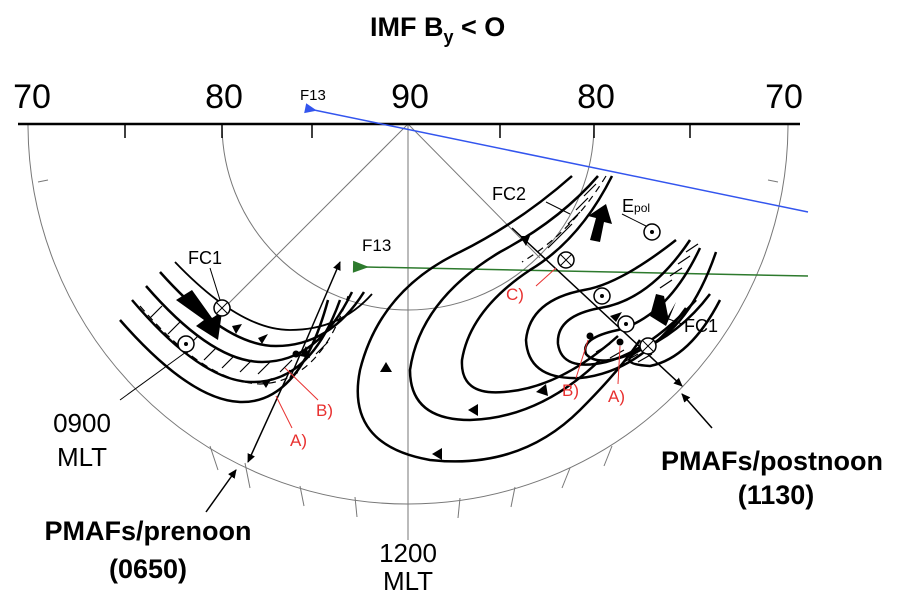 The image size is (917, 596). What do you see at coordinates (215, 284) in the screenshot?
I see `fc1-left-leader` at bounding box center [215, 284].